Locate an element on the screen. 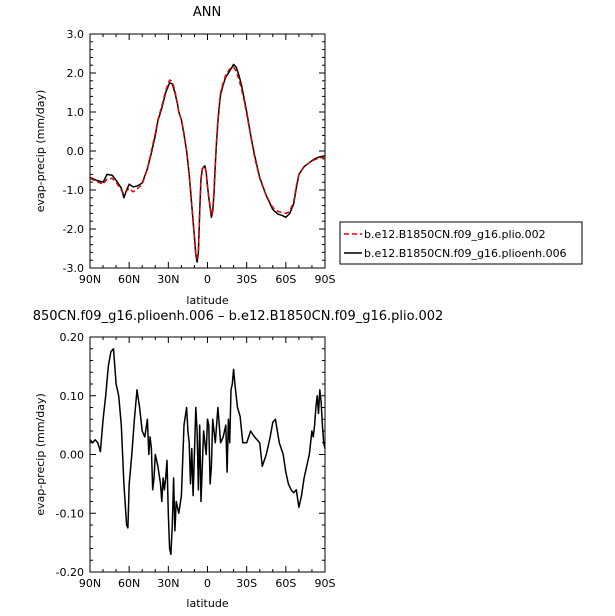 The image size is (615, 616). chart1-title: ANN is located at coordinates (207, 12).